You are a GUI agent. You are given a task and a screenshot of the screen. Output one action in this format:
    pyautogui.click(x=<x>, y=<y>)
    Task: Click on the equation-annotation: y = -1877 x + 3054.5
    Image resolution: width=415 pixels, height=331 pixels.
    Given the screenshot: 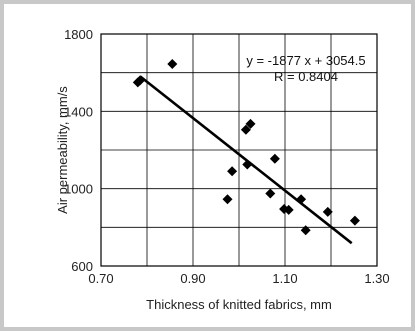 What is the action you would take?
    pyautogui.click(x=305, y=60)
    